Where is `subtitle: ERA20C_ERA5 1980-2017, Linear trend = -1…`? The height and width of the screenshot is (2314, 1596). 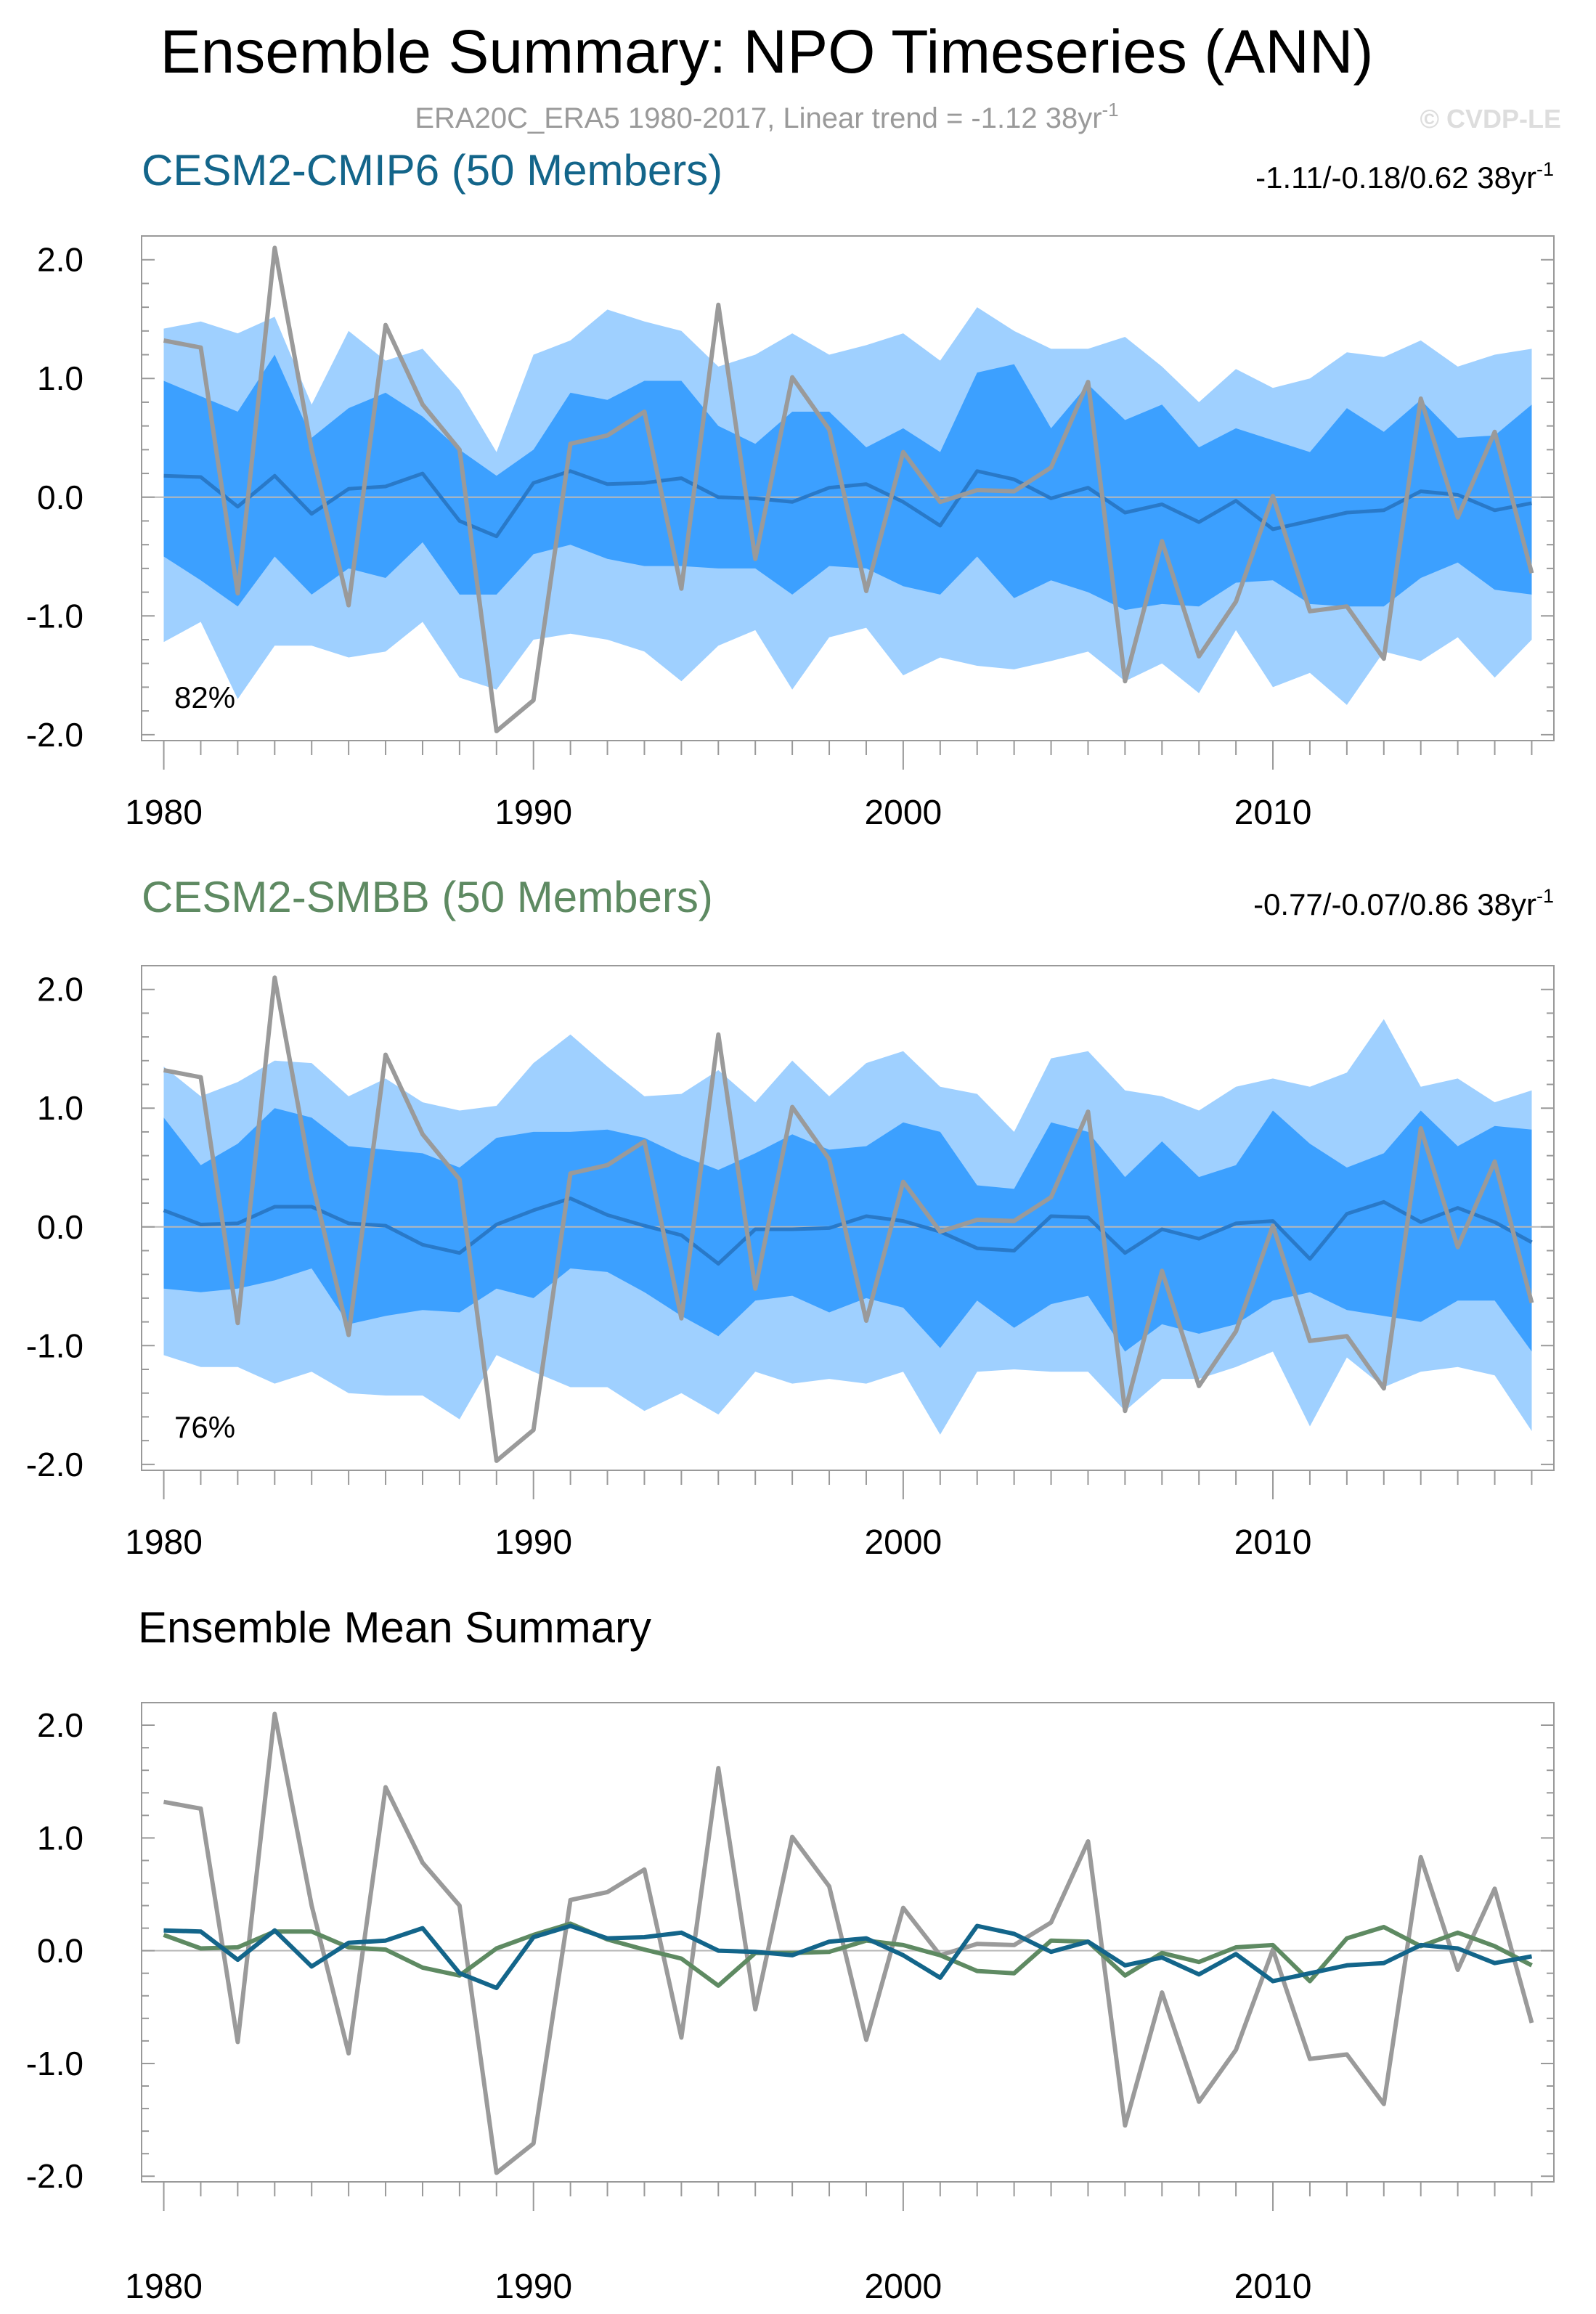
subtitle: ERA20C_ERA5 1980-2017, Linear trend = -1… is located at coordinates (766, 117).